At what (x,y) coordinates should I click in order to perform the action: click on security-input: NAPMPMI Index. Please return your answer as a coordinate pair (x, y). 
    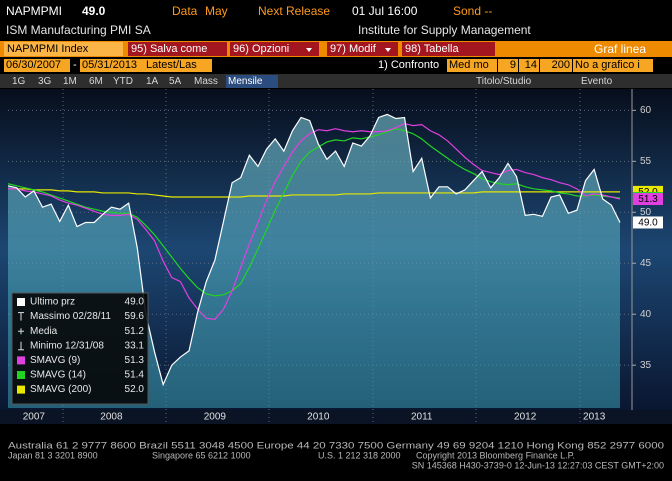
    Looking at the image, I should click on (63, 49).